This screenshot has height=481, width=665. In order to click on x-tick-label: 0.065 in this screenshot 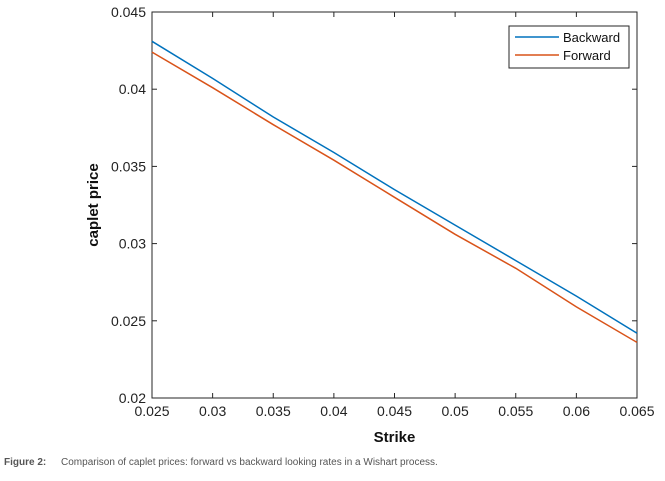, I will do `click(636, 411)`.